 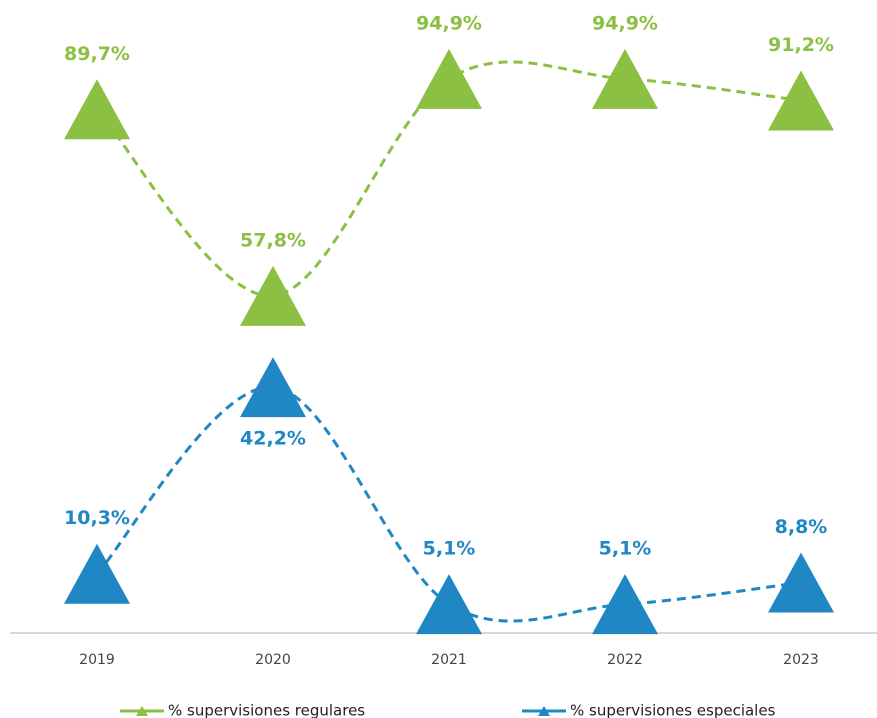 What do you see at coordinates (801, 660) in the screenshot?
I see `x-tick-label: 2023` at bounding box center [801, 660].